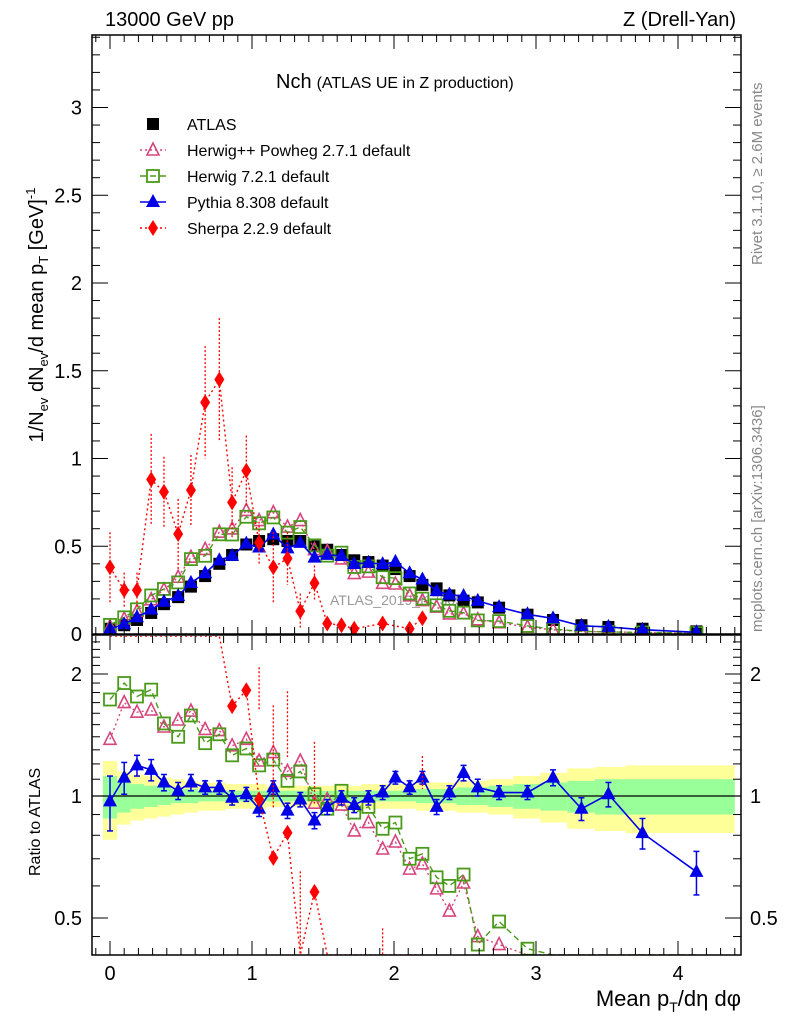  Describe the element at coordinates (76, 284) in the screenshot. I see `y-tick-label: 2` at that location.